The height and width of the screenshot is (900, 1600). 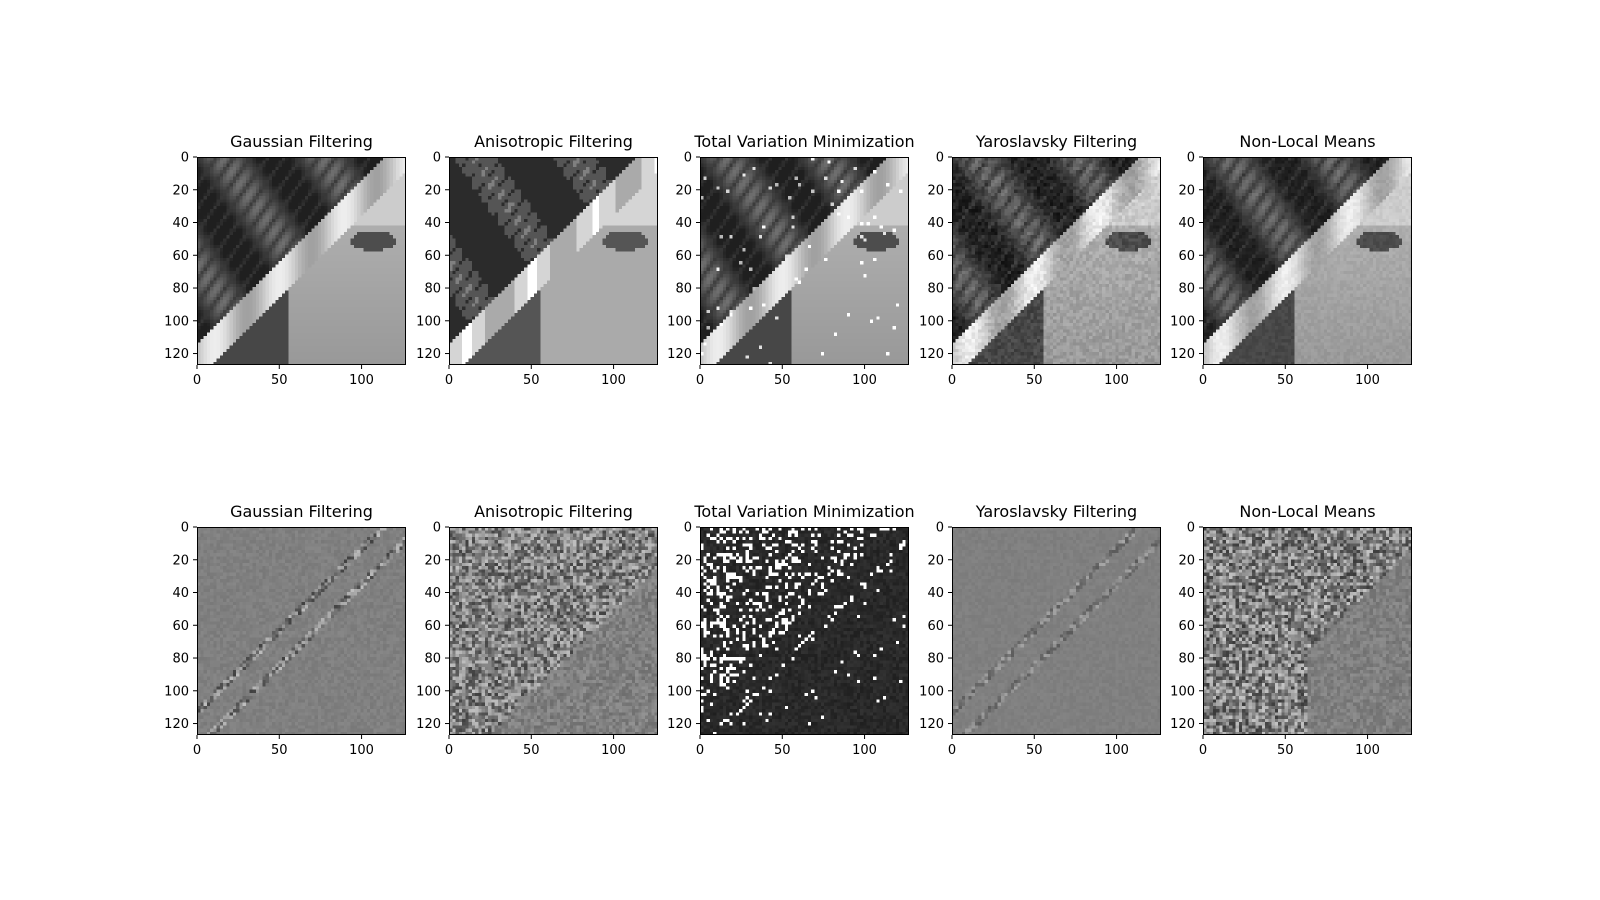 What do you see at coordinates (285, 630) in the screenshot?
I see `subplot-residual-1: Gaussian Filtering 0 50 100 0 20 40 60 80 100 120` at bounding box center [285, 630].